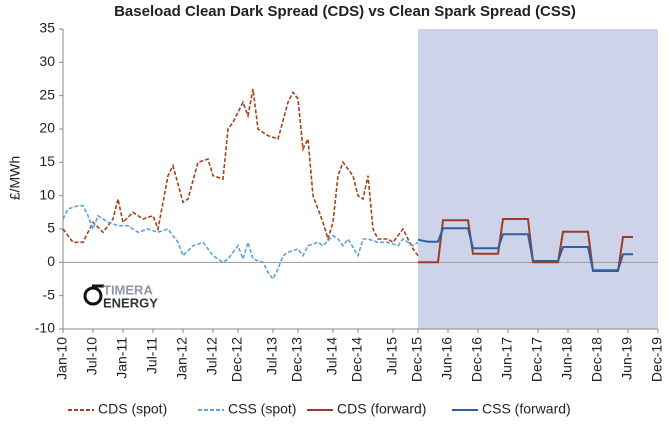 This screenshot has width=671, height=428. Describe the element at coordinates (212, 356) in the screenshot. I see `x-tick-label: Jul-12` at that location.